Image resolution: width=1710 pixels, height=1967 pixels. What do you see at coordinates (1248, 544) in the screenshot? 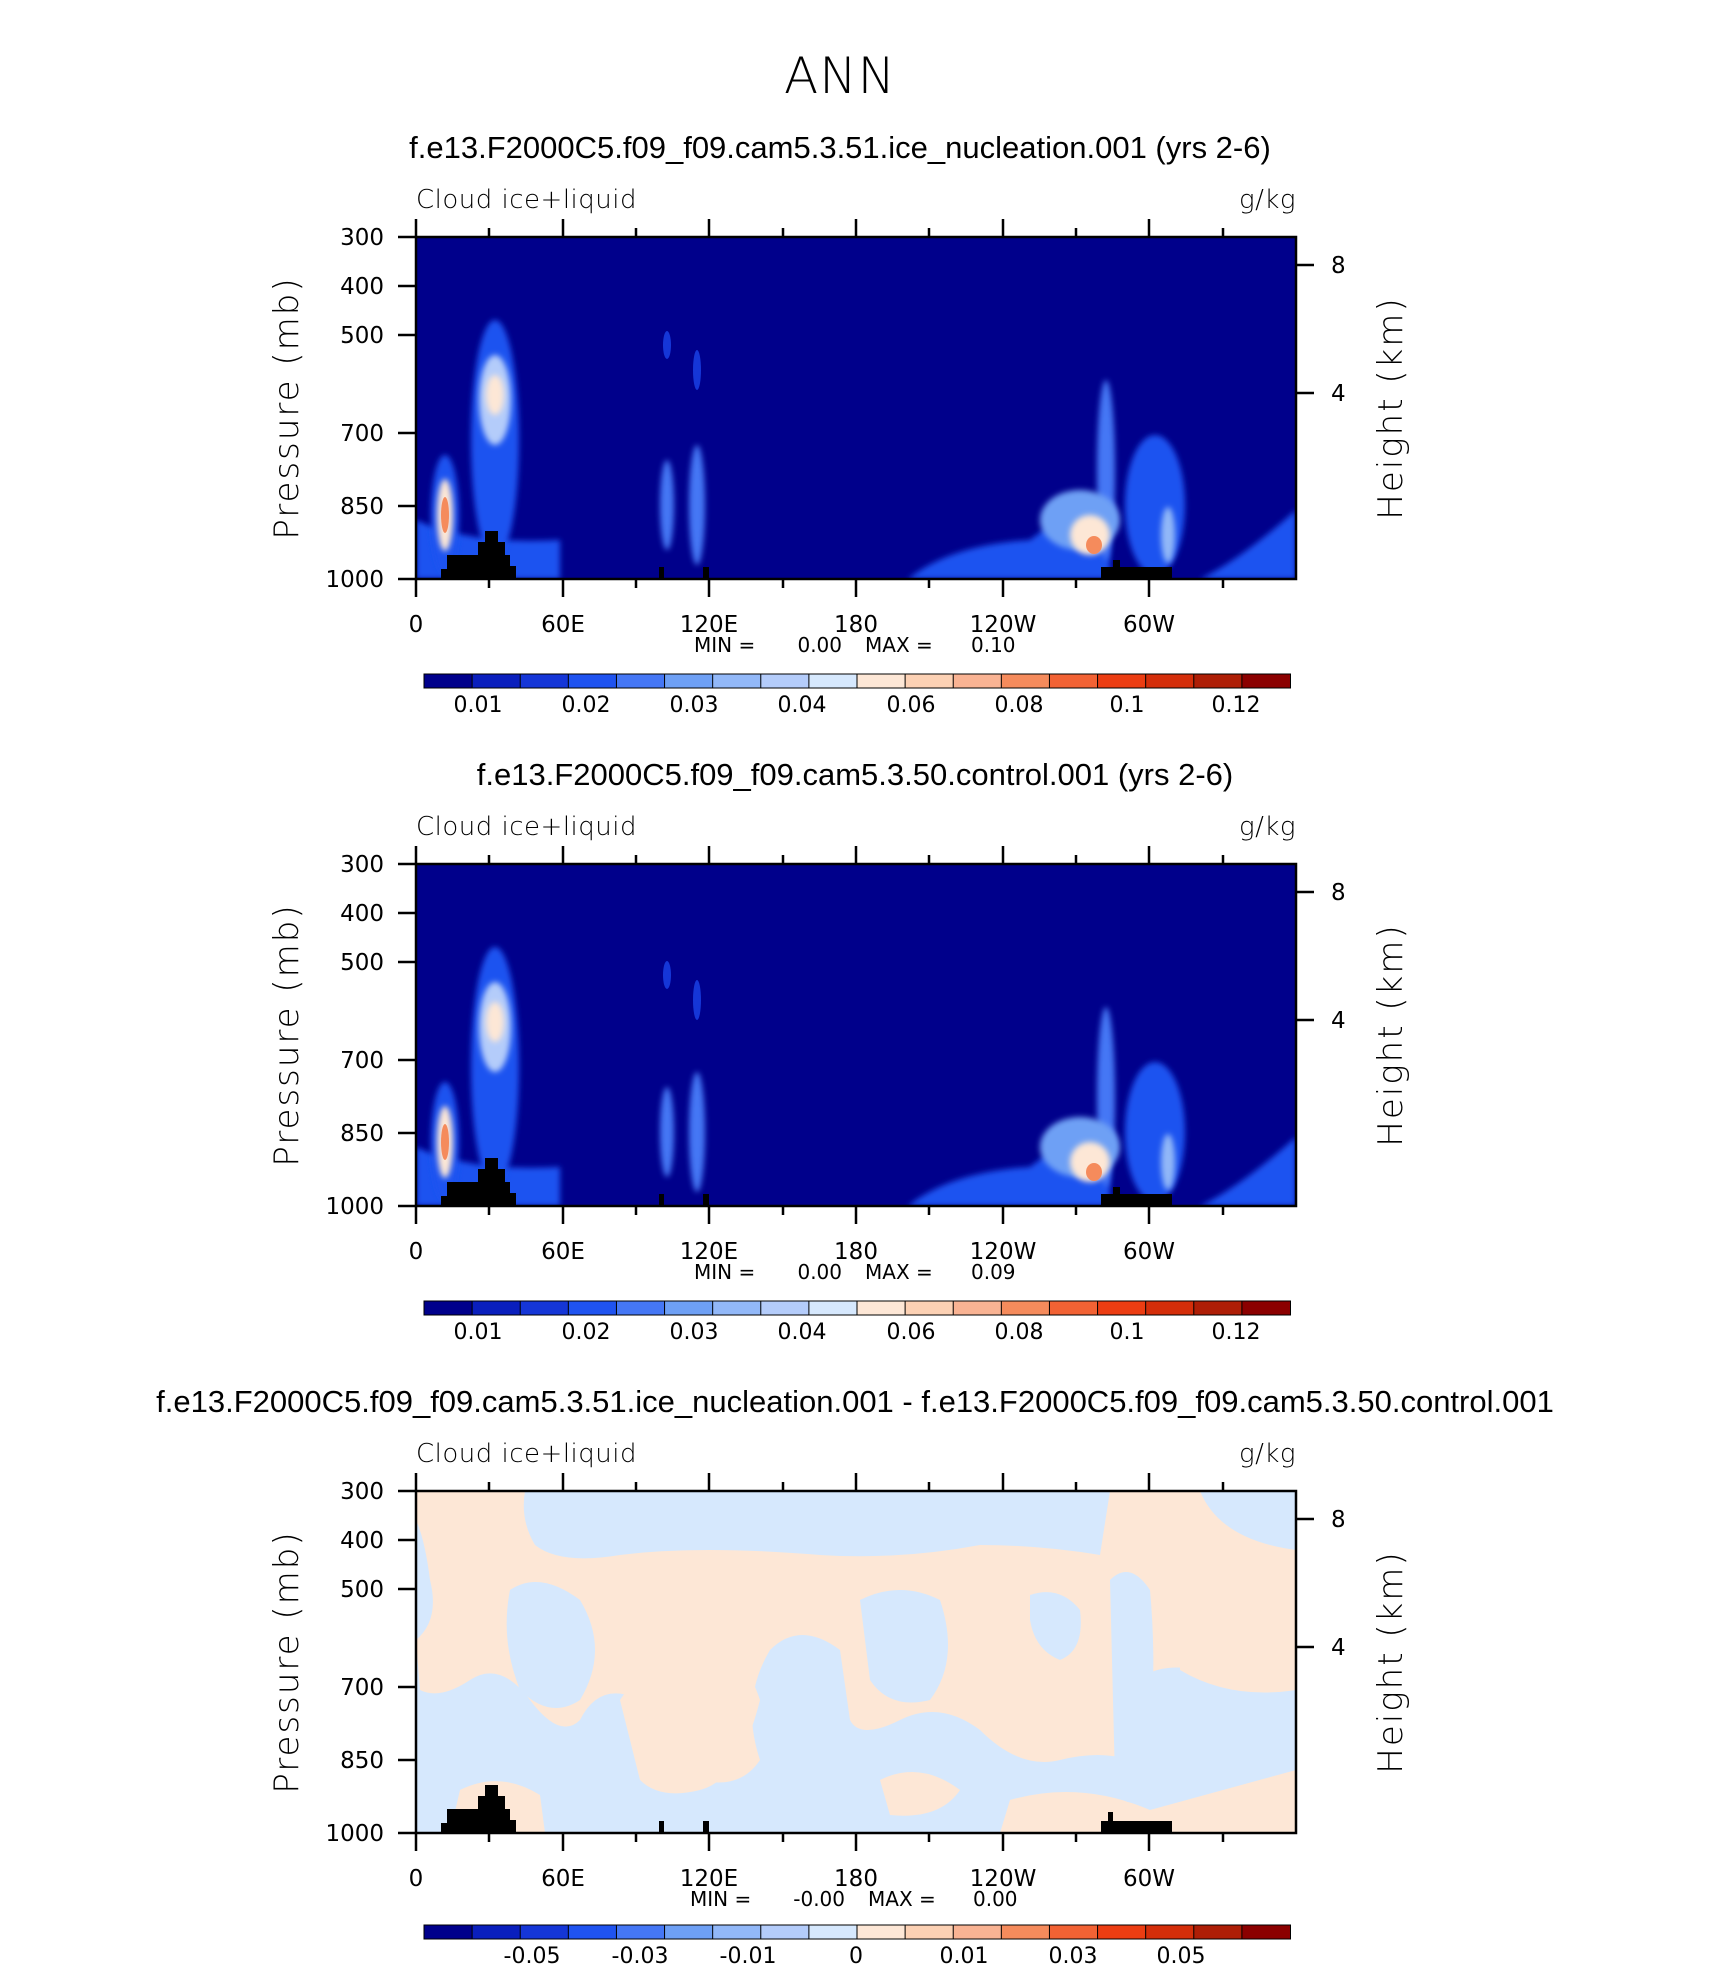
I see `atlantic-low-cloud` at bounding box center [1248, 544].